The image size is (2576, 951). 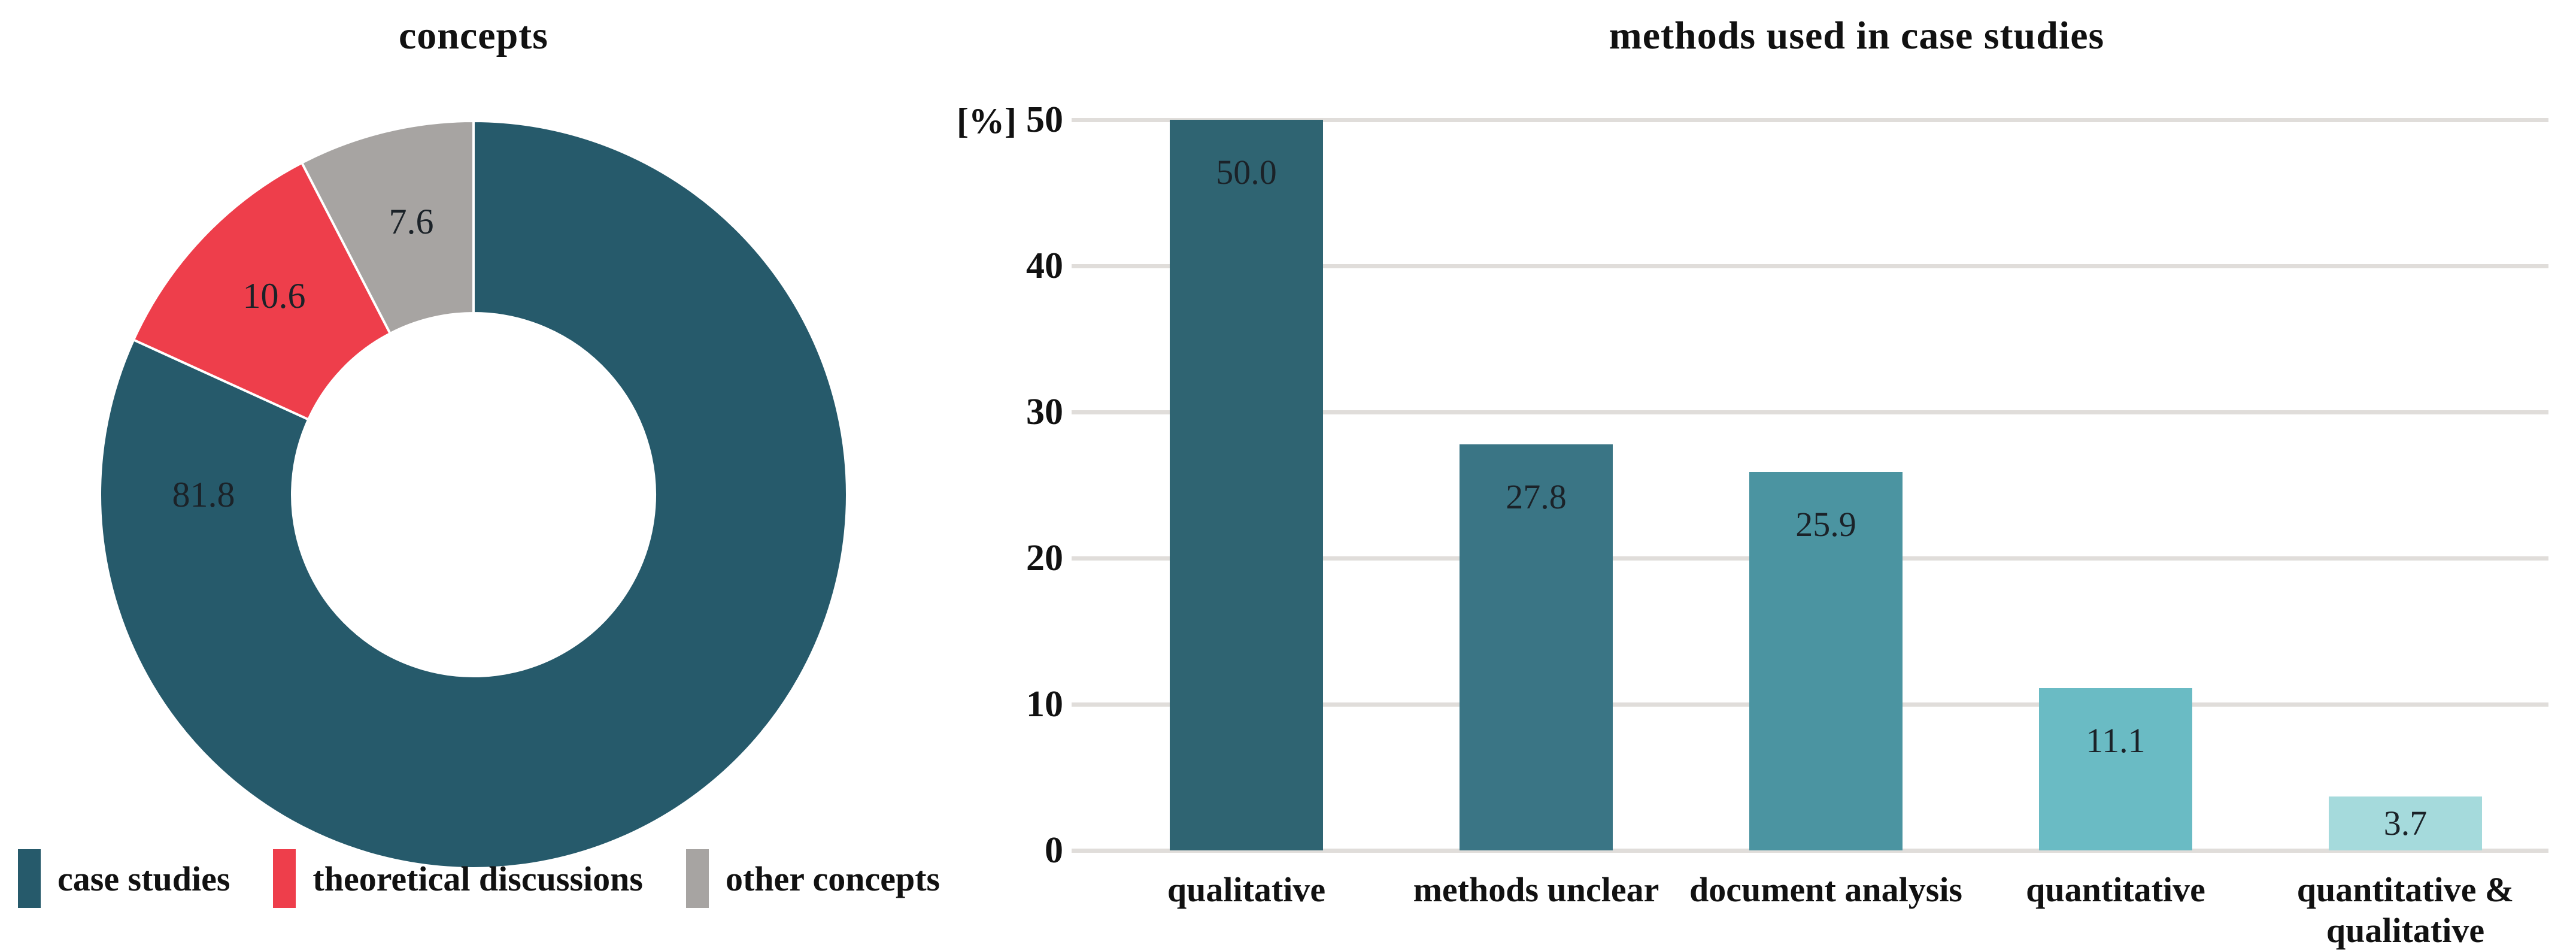 I want to click on legend-swatch-case-studies, so click(x=30, y=879).